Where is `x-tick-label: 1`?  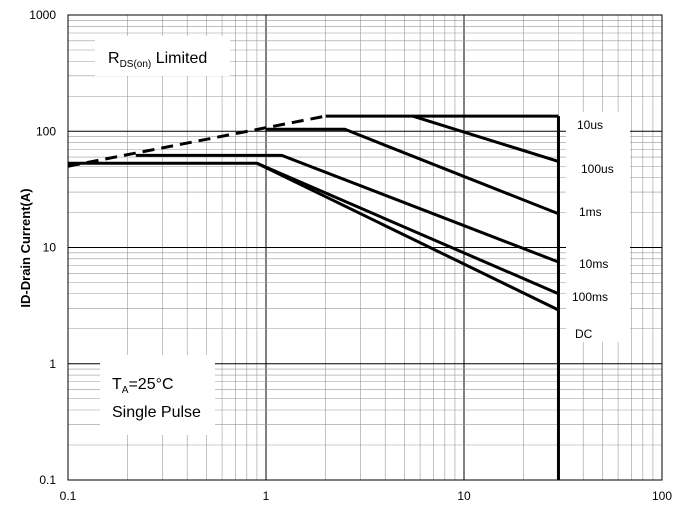 x-tick-label: 1 is located at coordinates (266, 496).